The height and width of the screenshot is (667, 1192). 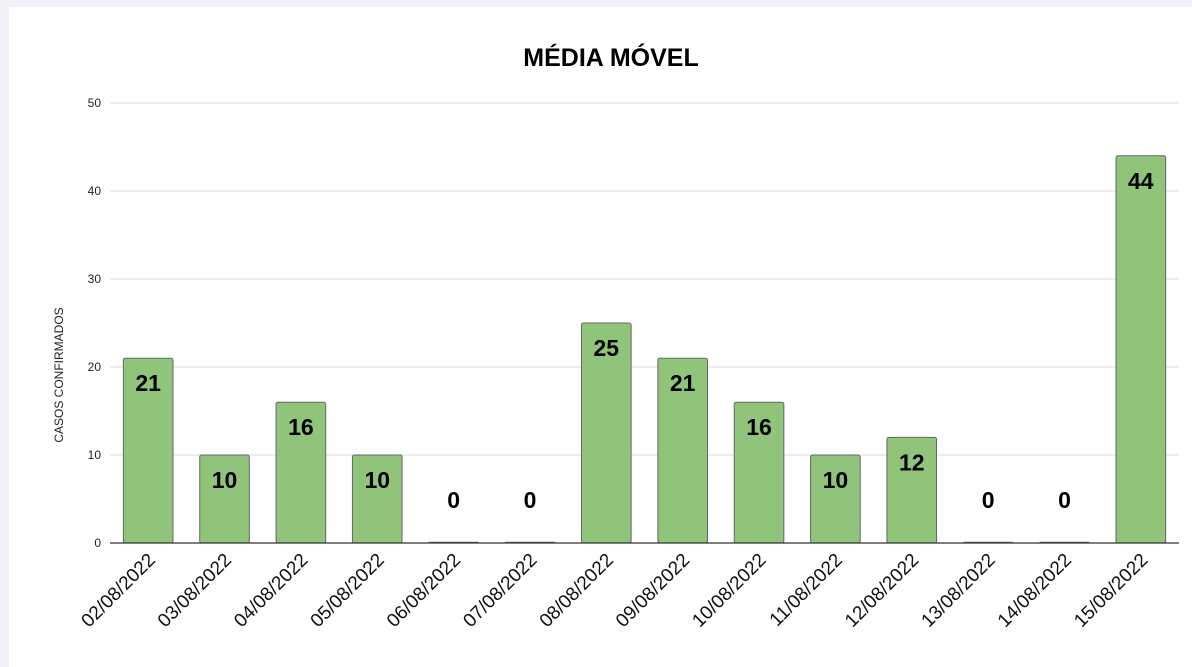 I want to click on y-tick-label: 20, so click(x=95, y=367).